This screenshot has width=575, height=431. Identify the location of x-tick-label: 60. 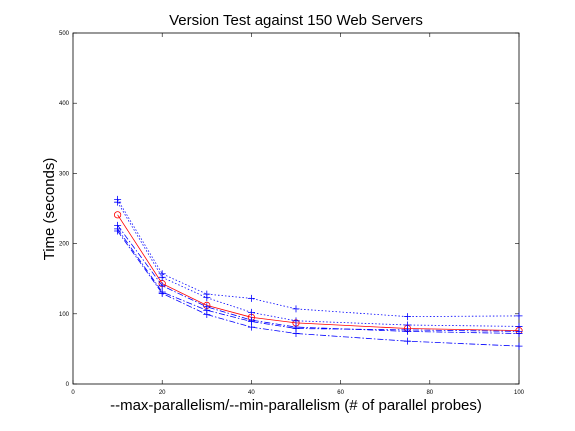
(340, 393).